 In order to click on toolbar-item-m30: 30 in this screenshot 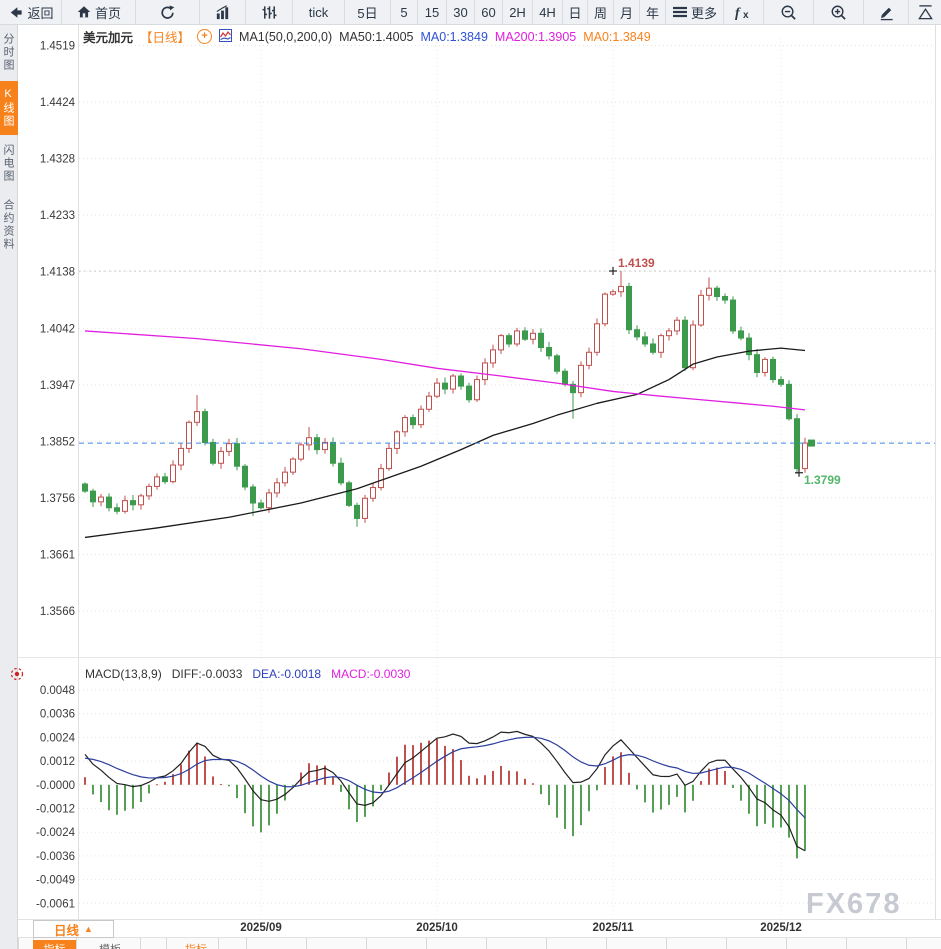, I will do `click(461, 12)`.